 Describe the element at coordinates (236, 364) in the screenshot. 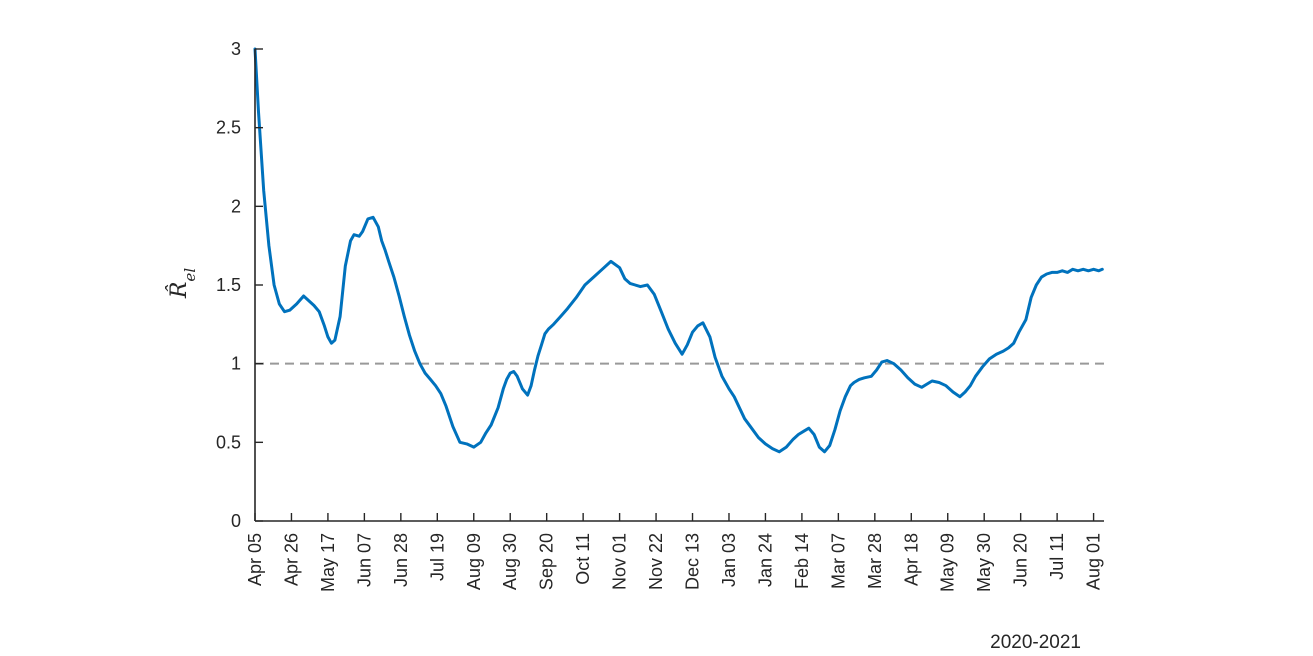

I see `y-tick-label: 1` at that location.